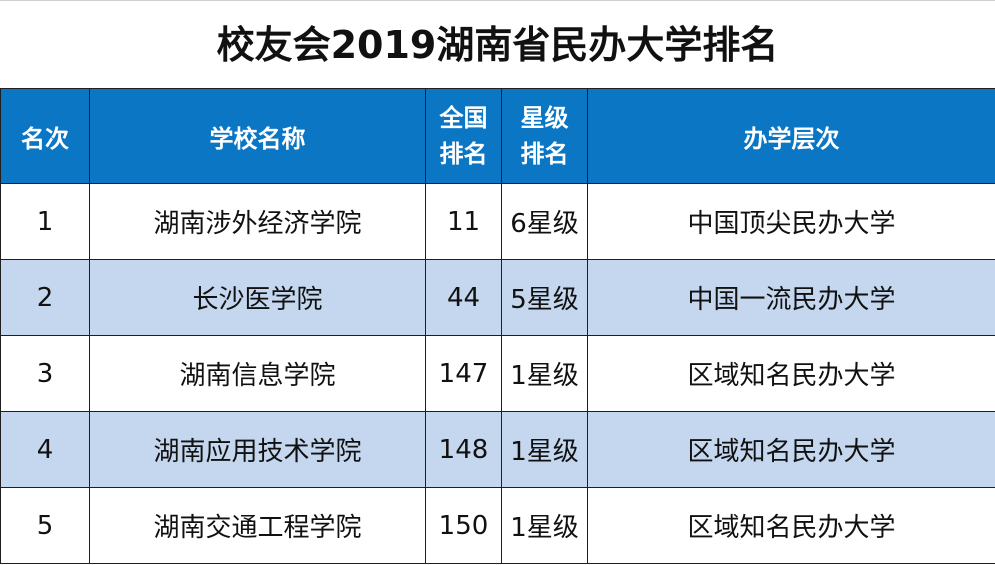  I want to click on cell-national-rank: 44, so click(463, 297).